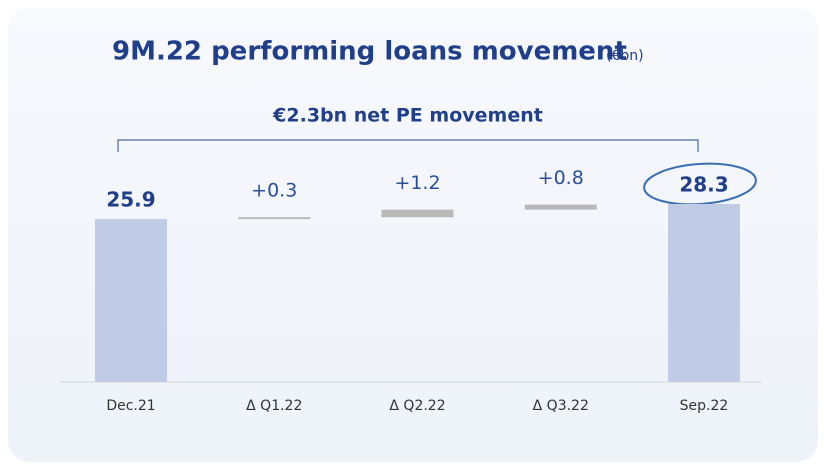 The width and height of the screenshot is (824, 474). I want to click on value-label: +0.8, so click(561, 178).